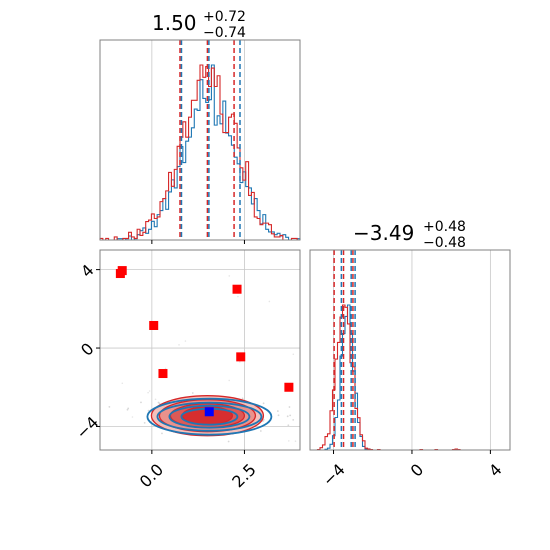  I want to click on hist1-title-upper: +0.72, so click(224, 17).